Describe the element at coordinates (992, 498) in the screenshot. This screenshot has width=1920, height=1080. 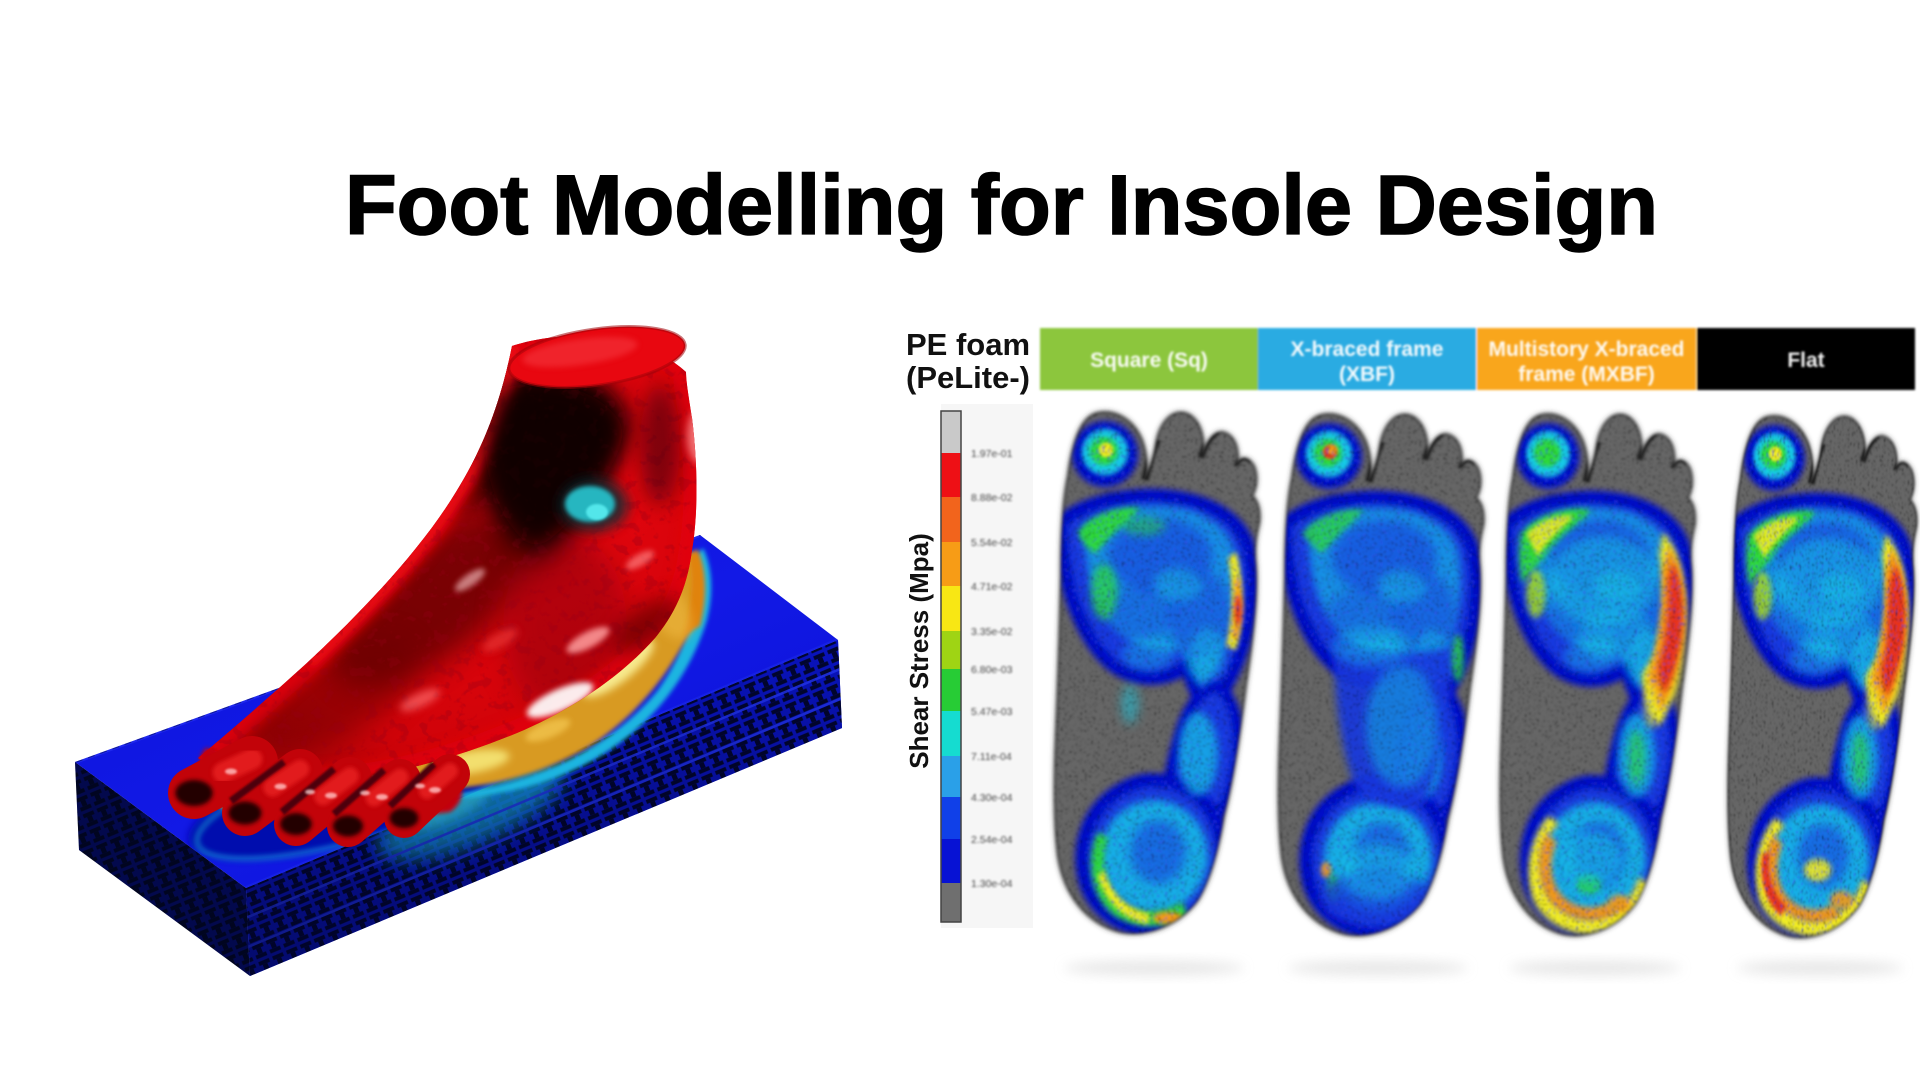
I see `svg-text: 8.88e-02` at that location.